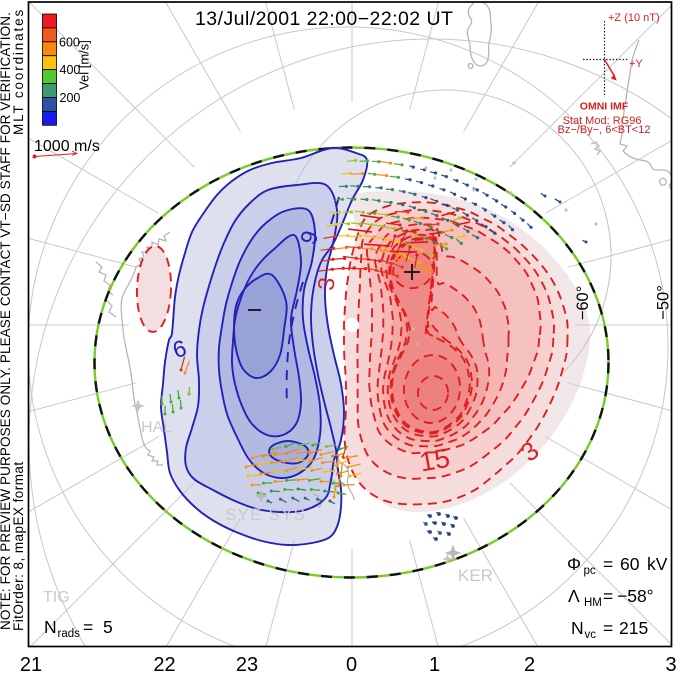 Image resolution: width=680 pixels, height=674 pixels. Describe the element at coordinates (604, 130) in the screenshot. I see `svg-text: Bz−/By−, 6<BT<12` at that location.